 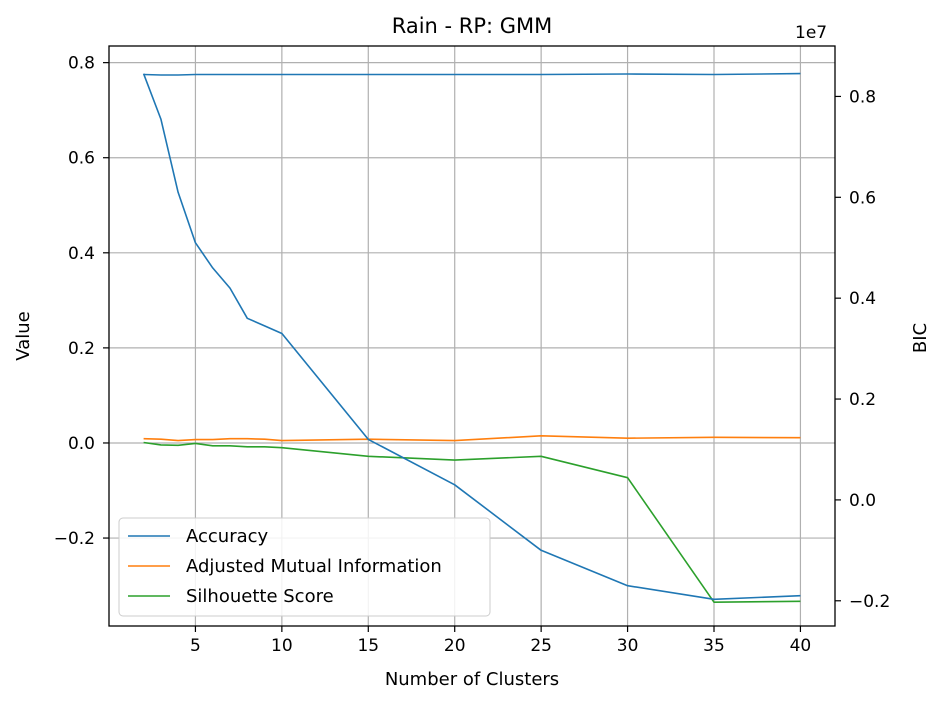 What do you see at coordinates (472, 26) in the screenshot?
I see `chart-title: Rain - RP: GMM` at bounding box center [472, 26].